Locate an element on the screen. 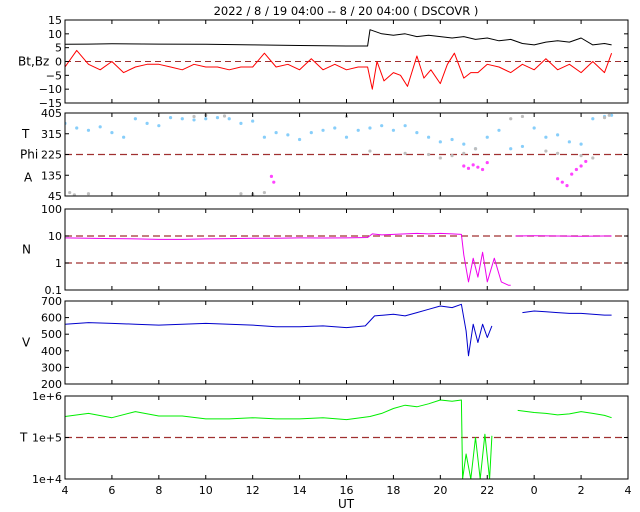 This screenshot has height=512, width=640. ytick-label-density-1: 10 is located at coordinates (55, 236).